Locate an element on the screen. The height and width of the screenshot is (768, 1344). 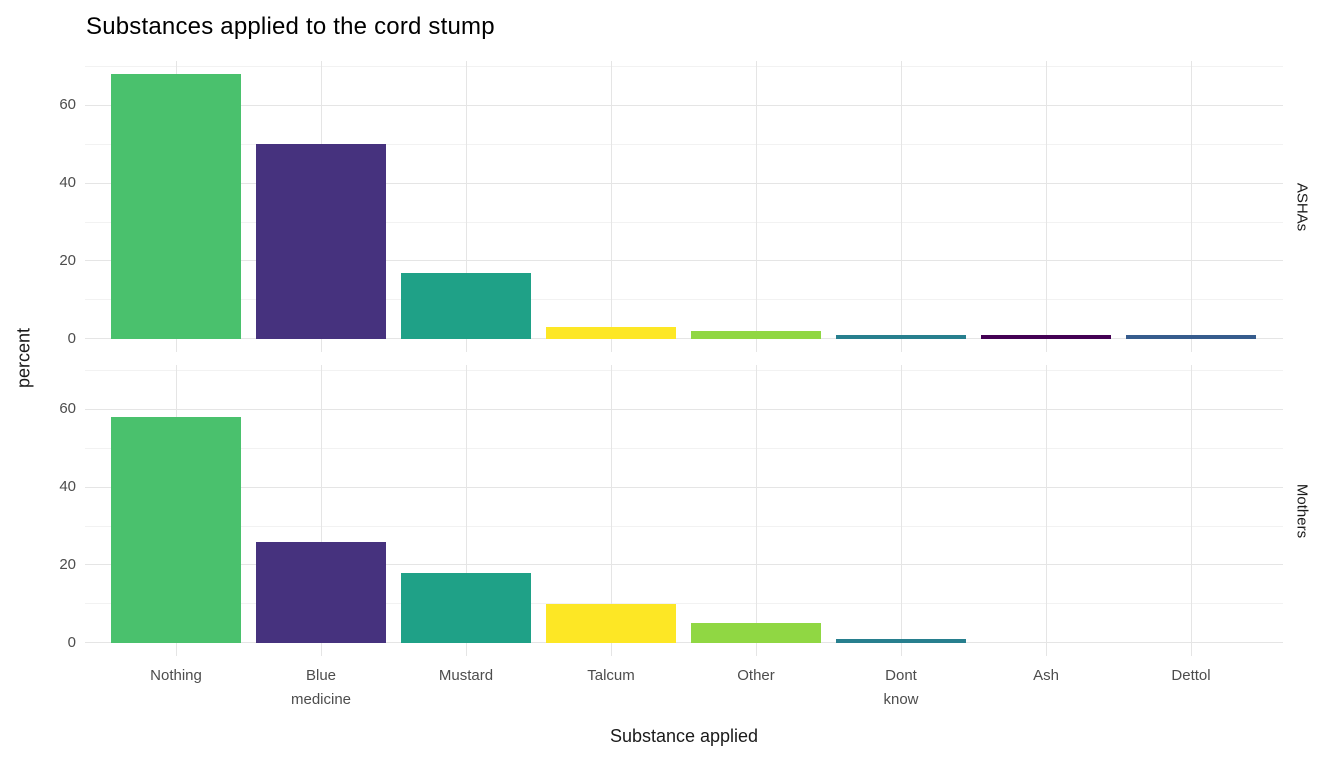
facet-strip-label: ASHAs is located at coordinates (1302, 206).